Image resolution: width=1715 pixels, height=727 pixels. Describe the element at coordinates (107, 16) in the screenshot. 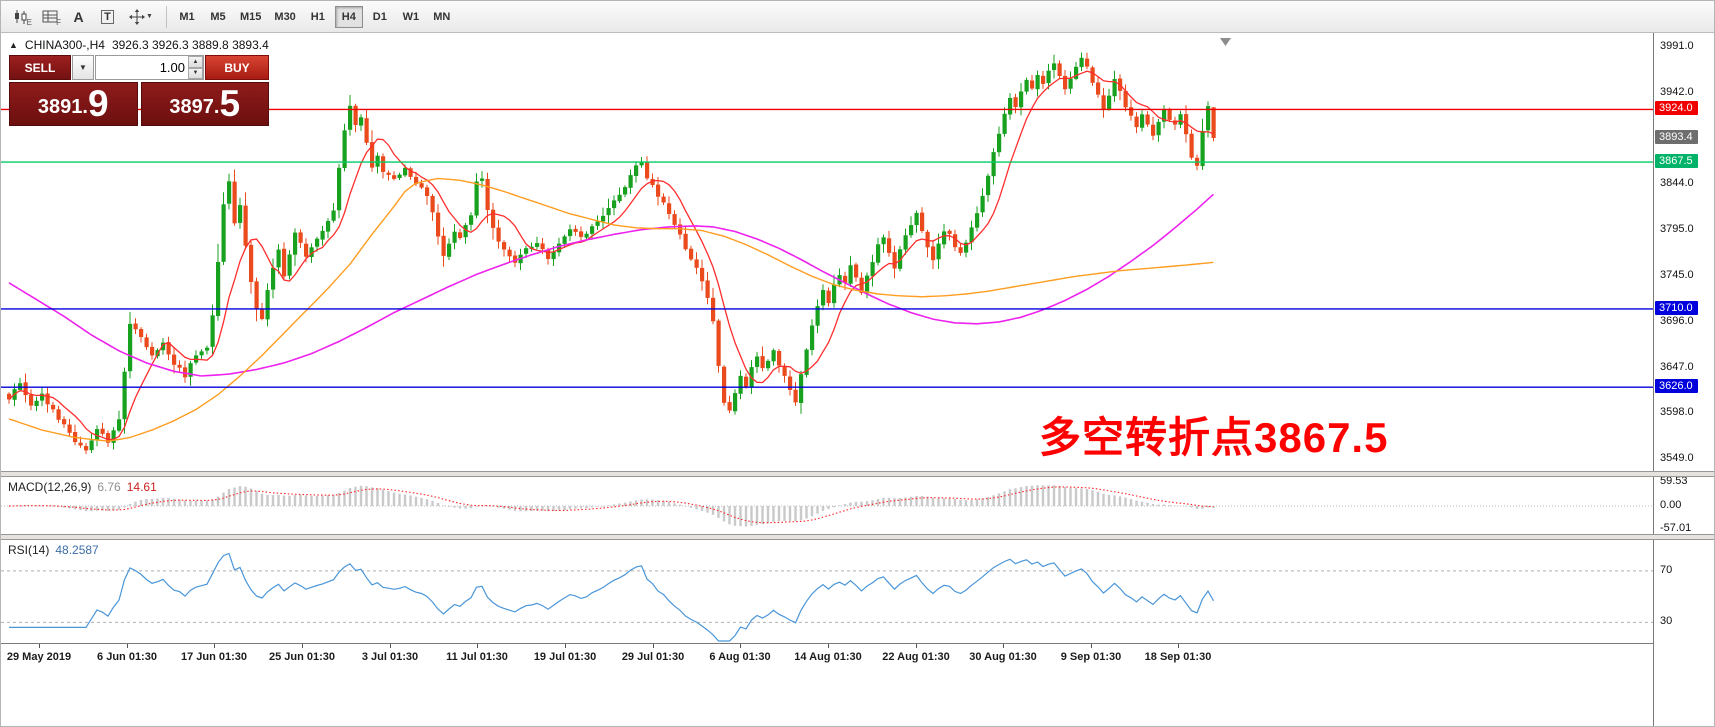

I see `text-box-icon: T` at that location.